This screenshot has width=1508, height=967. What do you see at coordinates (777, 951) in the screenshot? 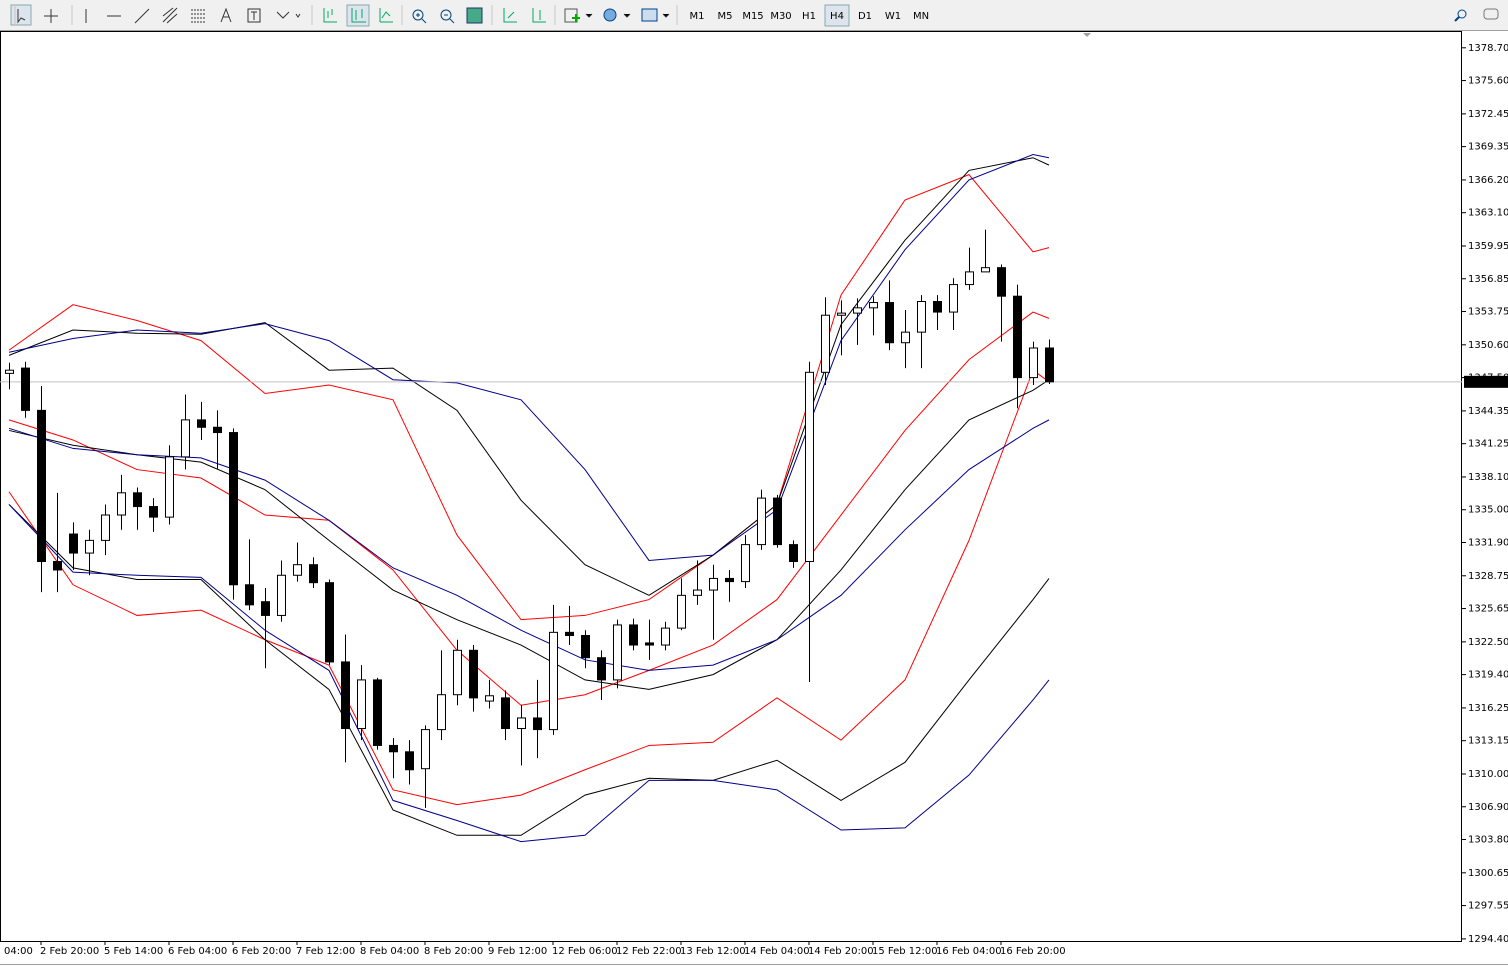
I see `x-tick-label: 14 Feb 04:00` at bounding box center [777, 951].